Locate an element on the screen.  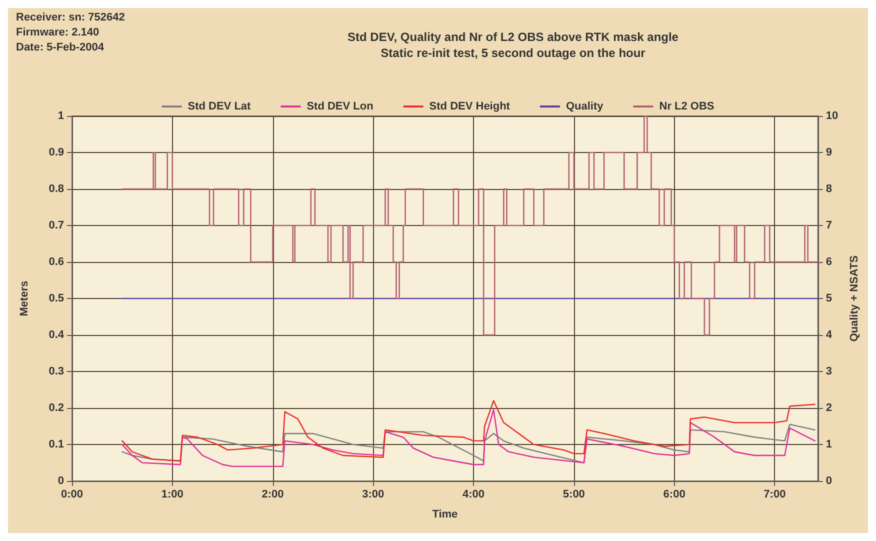
legend-label: Nr L2 OBS is located at coordinates (686, 106).